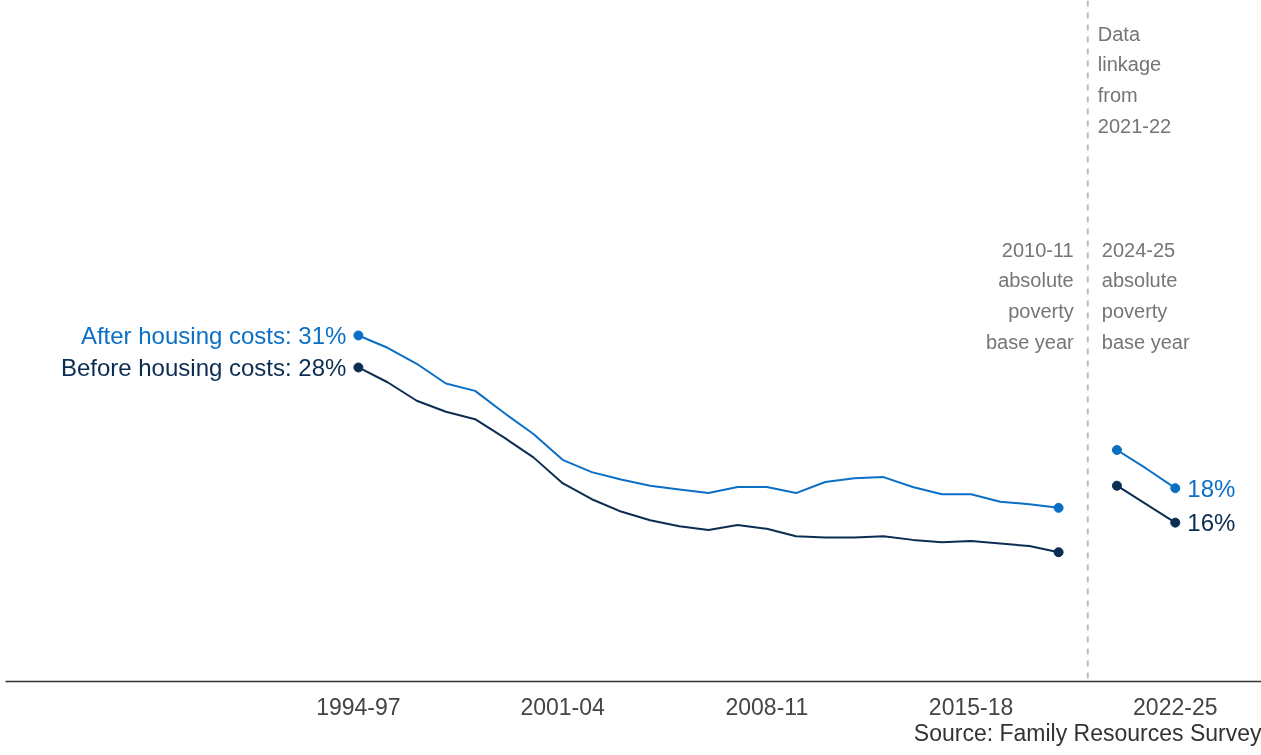 Image resolution: width=1261 pixels, height=755 pixels. I want to click on annotation: 2024-25 absolute poverty base year, so click(1145, 295).